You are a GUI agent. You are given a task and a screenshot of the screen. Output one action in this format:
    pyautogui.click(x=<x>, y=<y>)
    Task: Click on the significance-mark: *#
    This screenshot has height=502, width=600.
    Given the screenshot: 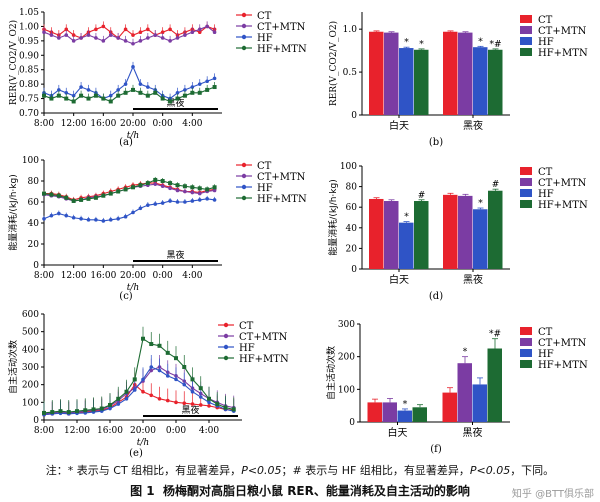 What is the action you would take?
    pyautogui.click(x=495, y=335)
    